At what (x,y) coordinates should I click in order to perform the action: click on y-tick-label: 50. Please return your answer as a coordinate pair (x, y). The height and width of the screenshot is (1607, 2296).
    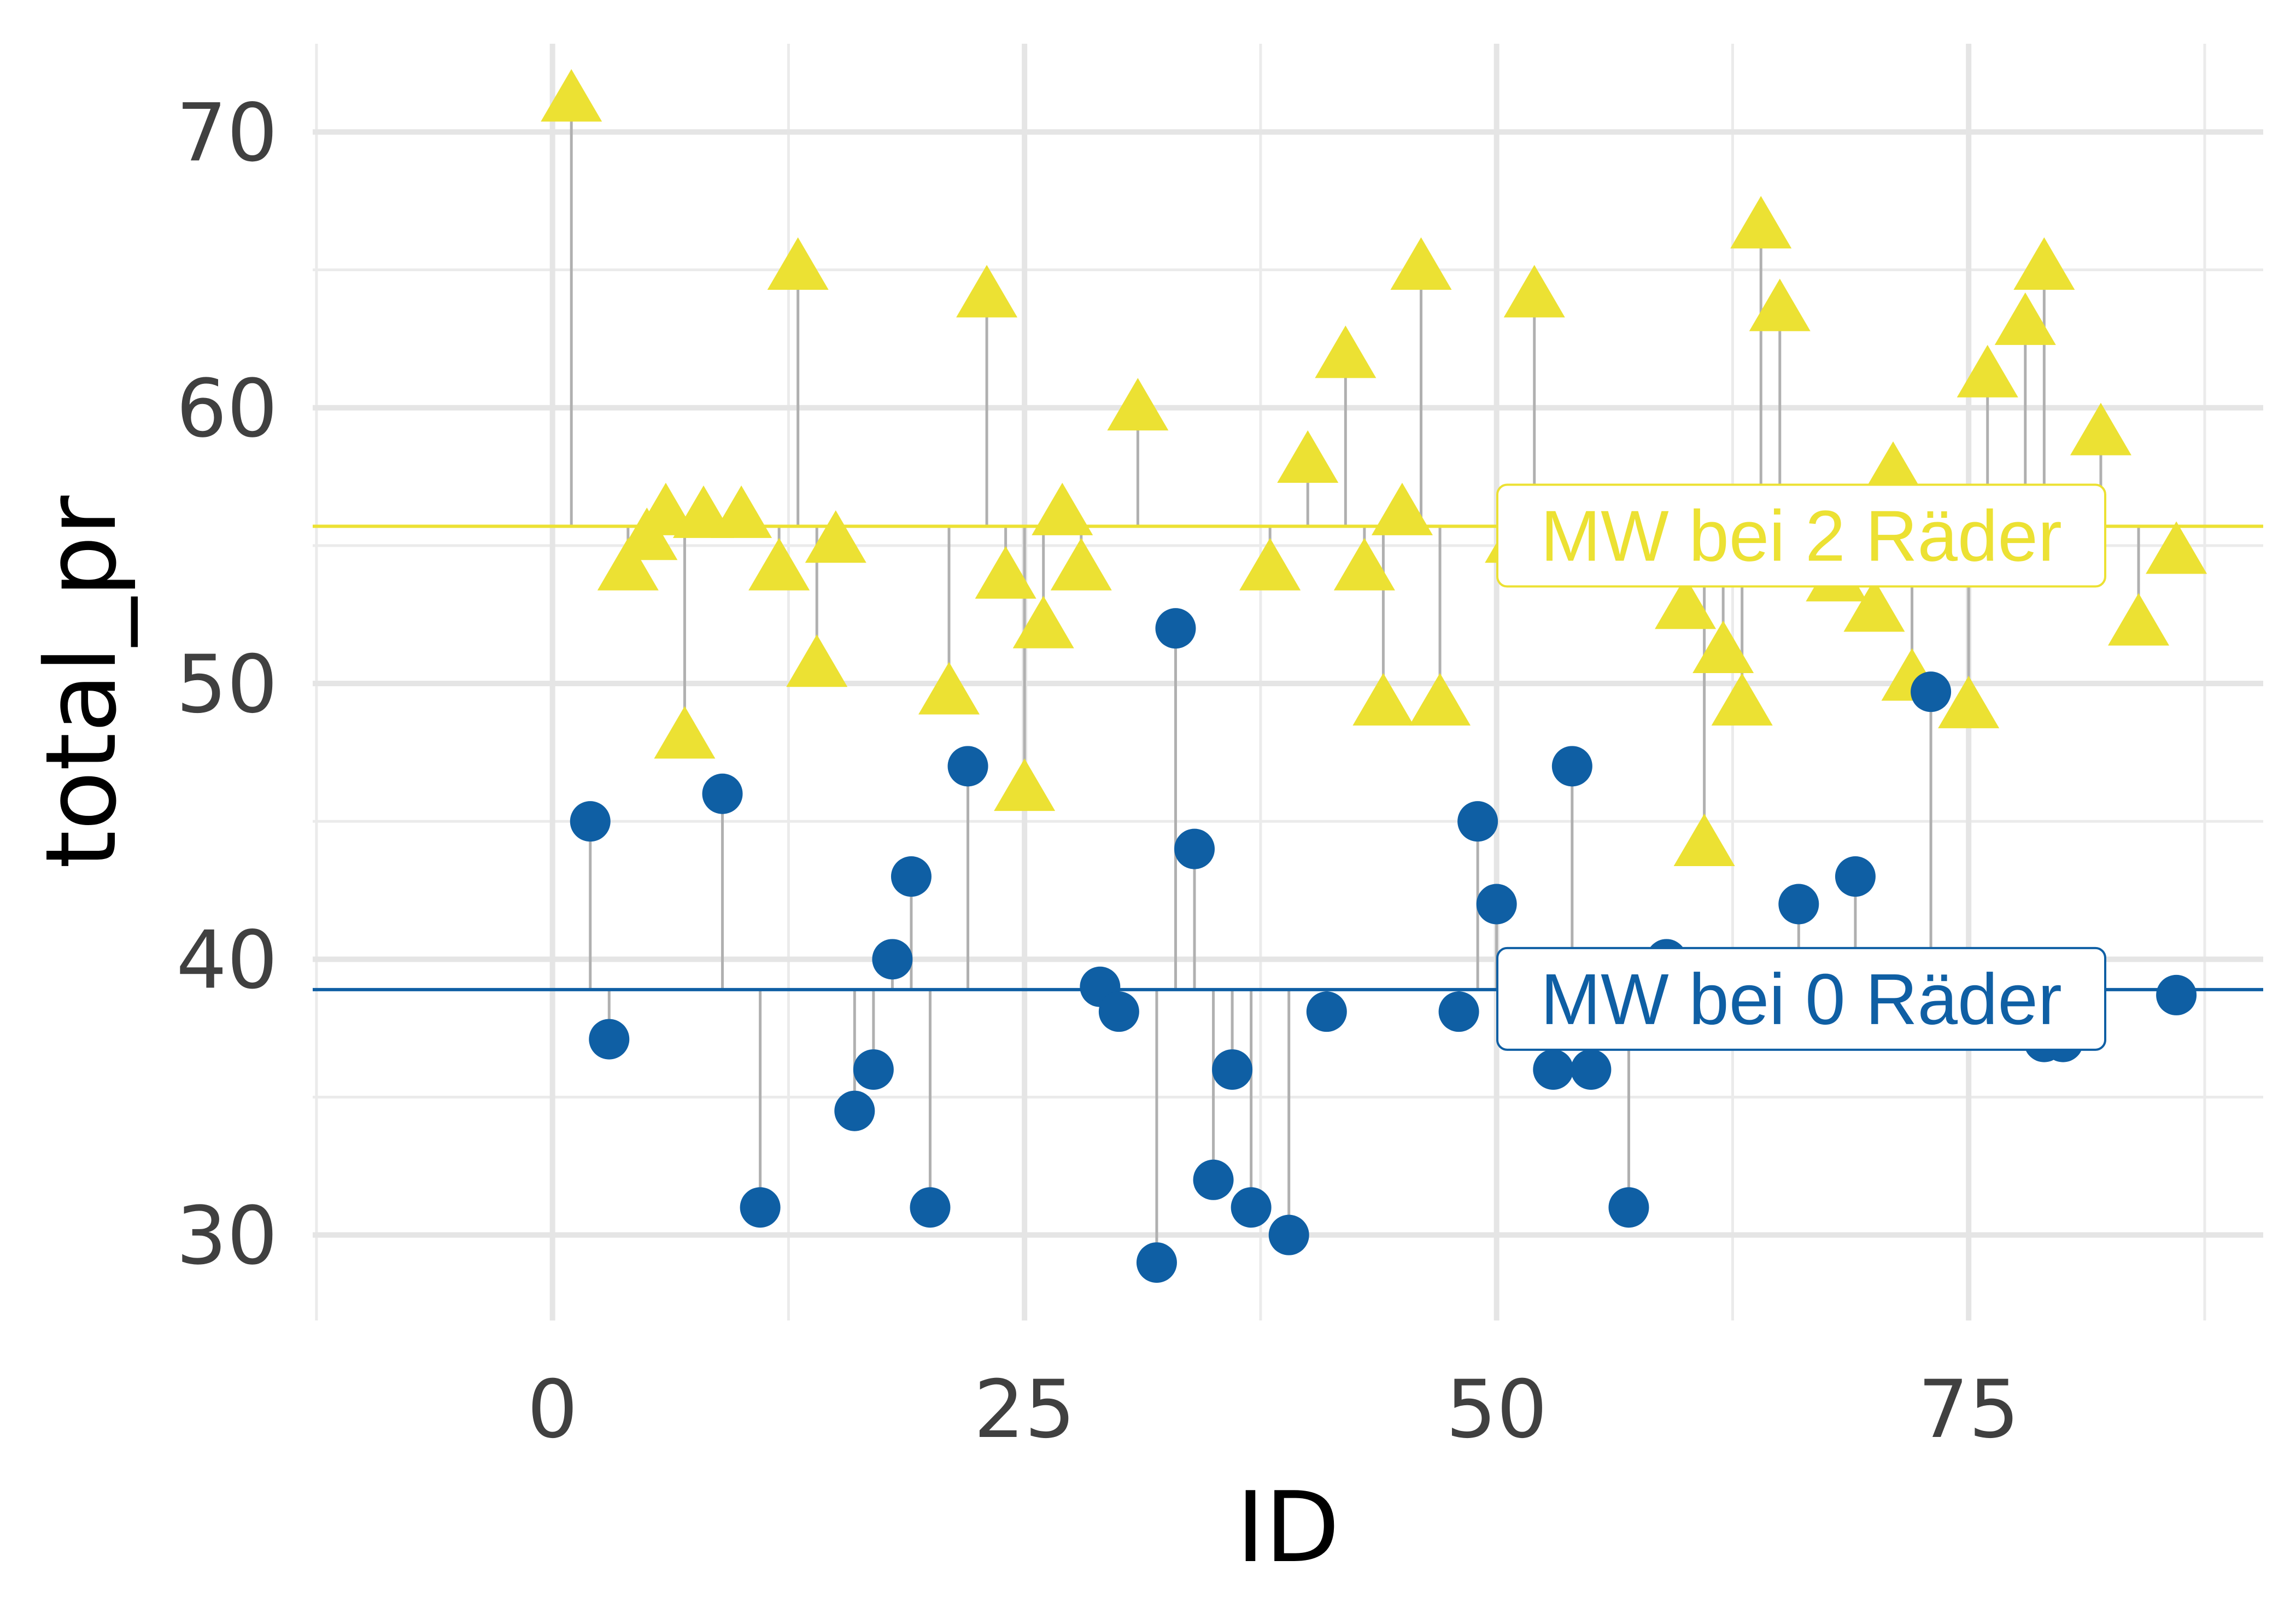
    Looking at the image, I should click on (227, 684).